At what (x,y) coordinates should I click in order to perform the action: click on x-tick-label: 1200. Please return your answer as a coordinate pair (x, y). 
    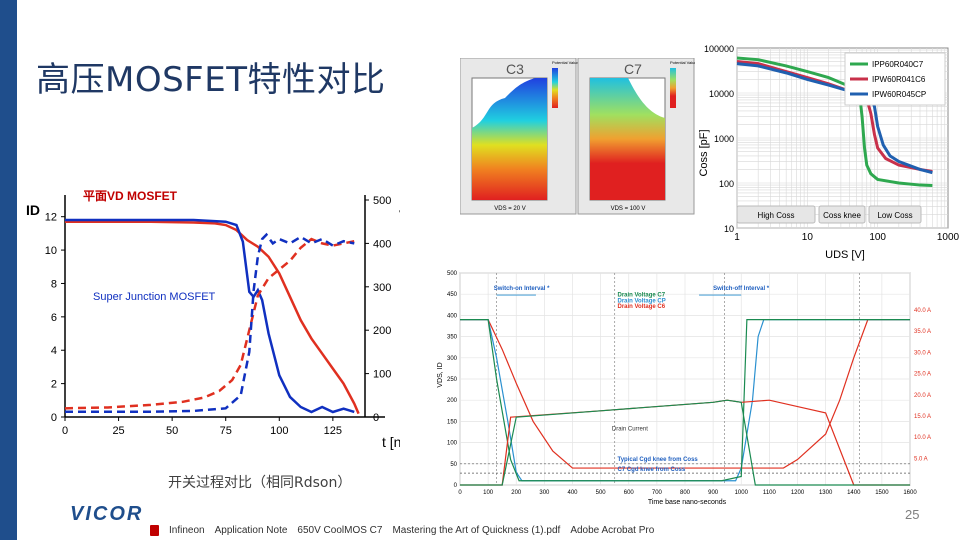
    Looking at the image, I should click on (798, 493).